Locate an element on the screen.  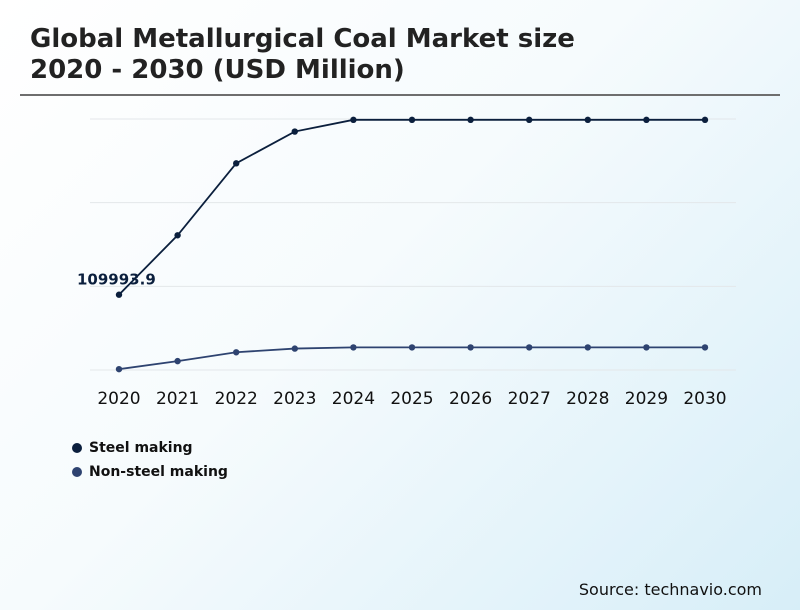
x-tick-label: 2021 is located at coordinates (177, 399).